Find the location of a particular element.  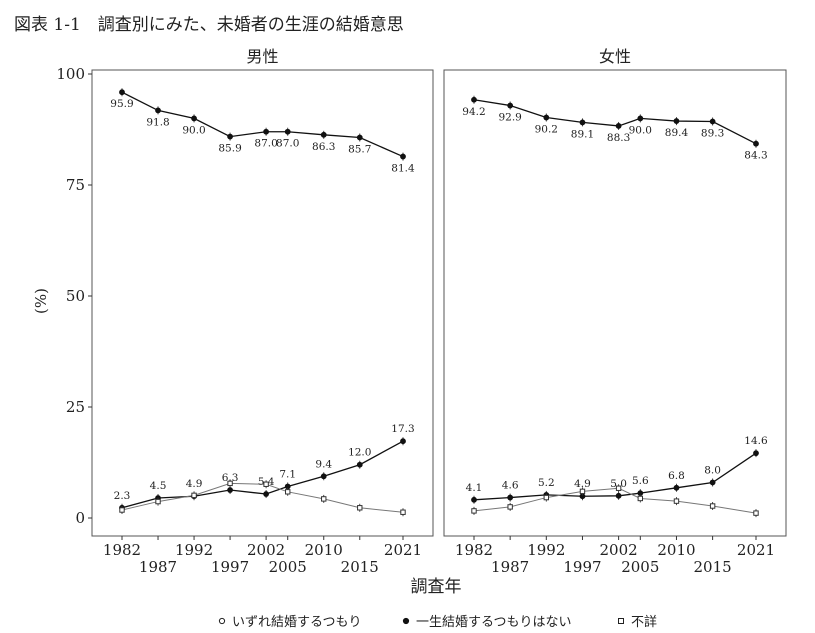

x-tick-label: 2005 is located at coordinates (288, 567).